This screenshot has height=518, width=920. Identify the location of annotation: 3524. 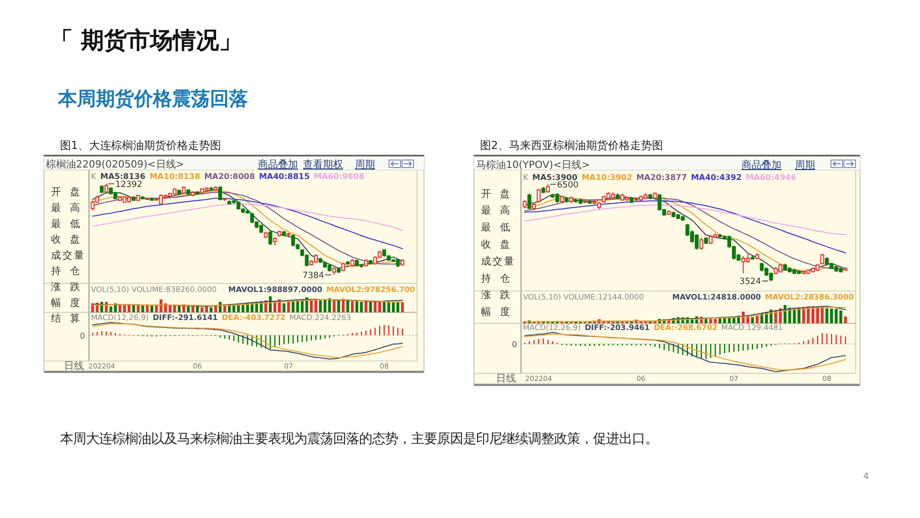
(750, 282).